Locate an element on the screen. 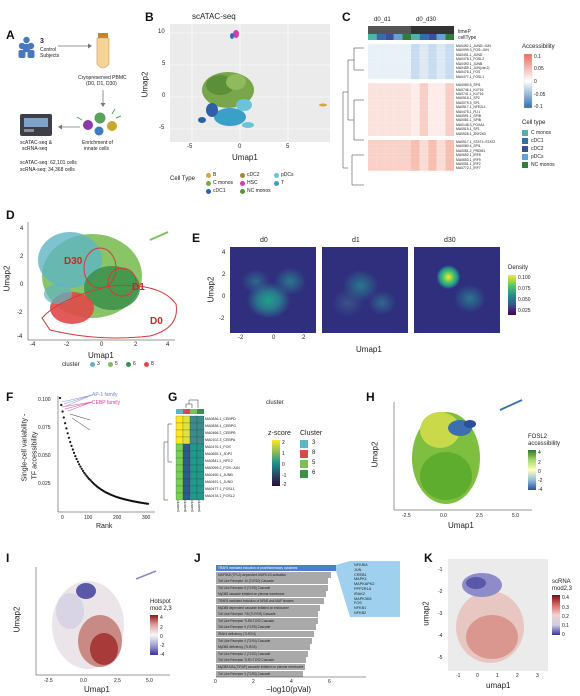 Image resolution: width=580 pixels, height=696 pixels. e-density-d1 is located at coordinates (365, 290).